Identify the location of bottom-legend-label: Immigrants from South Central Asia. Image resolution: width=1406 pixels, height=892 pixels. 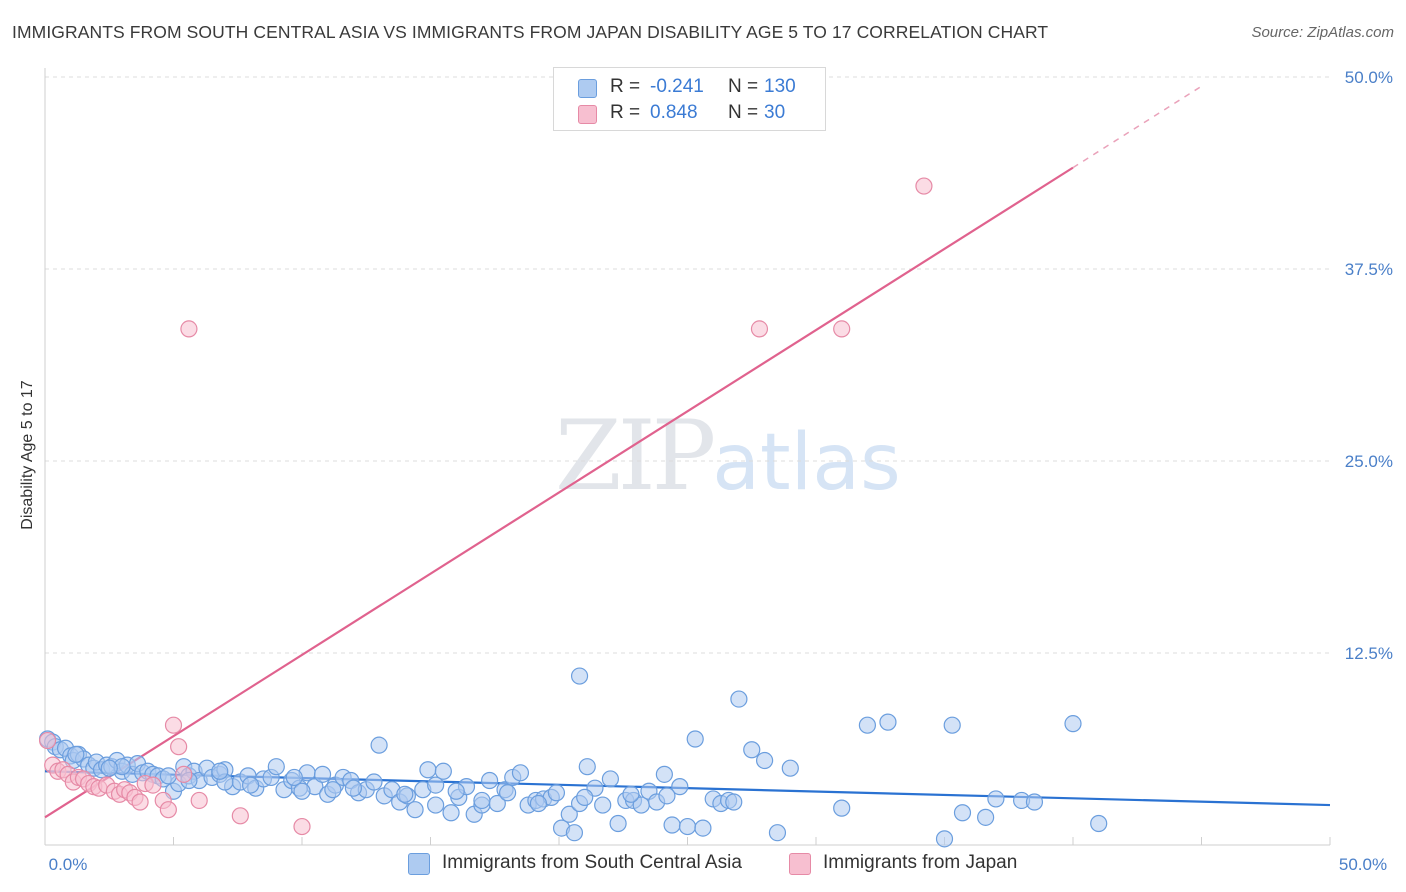
(592, 862).